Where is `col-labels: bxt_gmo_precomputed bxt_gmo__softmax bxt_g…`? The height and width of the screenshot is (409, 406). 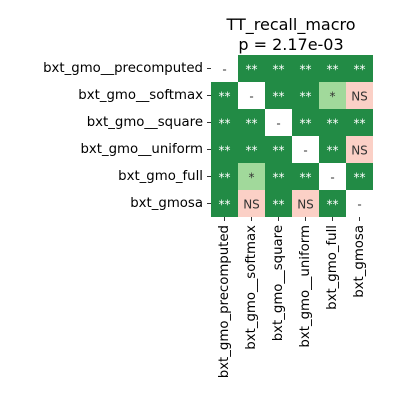 col-labels: bxt_gmo_precomputed bxt_gmo__softmax bxt_g… is located at coordinates (292, 297).